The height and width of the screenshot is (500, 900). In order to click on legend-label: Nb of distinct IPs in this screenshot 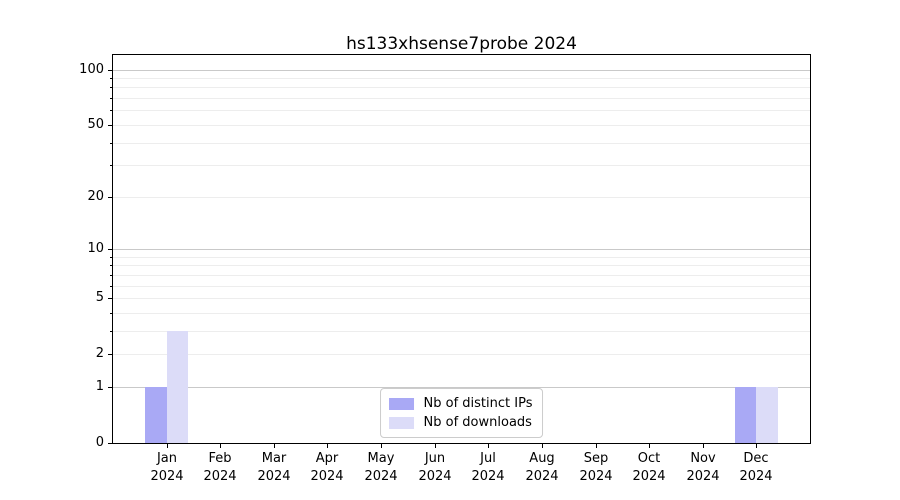, I will do `click(478, 403)`.